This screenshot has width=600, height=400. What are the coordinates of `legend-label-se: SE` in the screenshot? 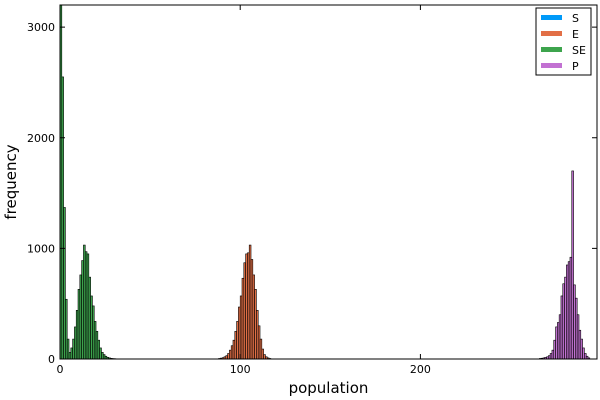 It's located at (579, 50).